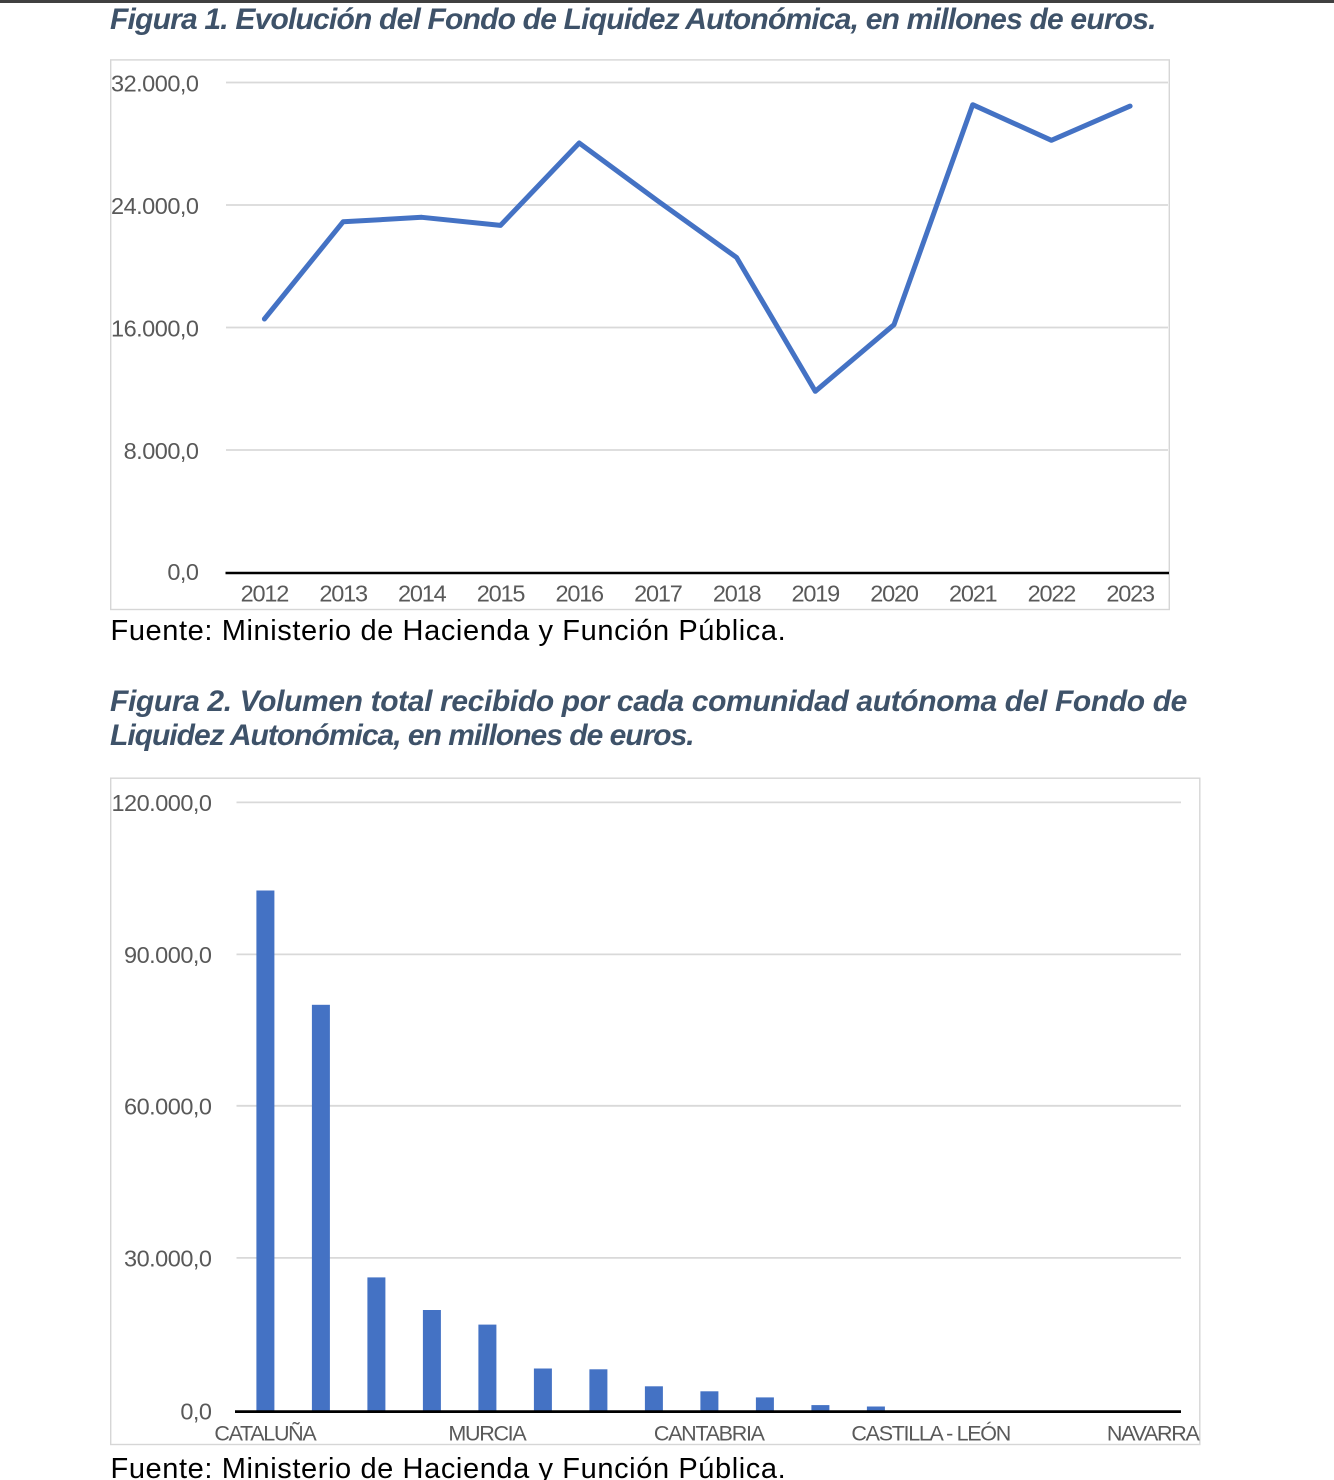 The height and width of the screenshot is (1480, 1334). What do you see at coordinates (155, 206) in the screenshot?
I see `svg-text: 24.000,0` at bounding box center [155, 206].